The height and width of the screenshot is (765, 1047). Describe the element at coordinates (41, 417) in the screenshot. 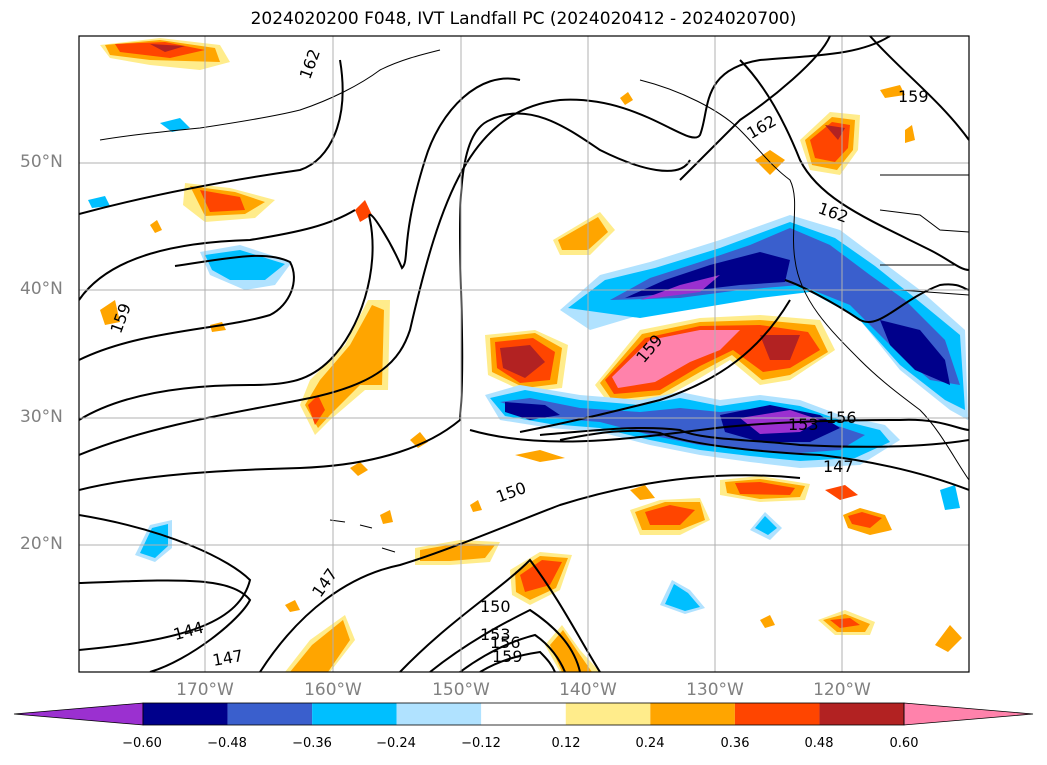

I see `lat-label: 30°N` at that location.